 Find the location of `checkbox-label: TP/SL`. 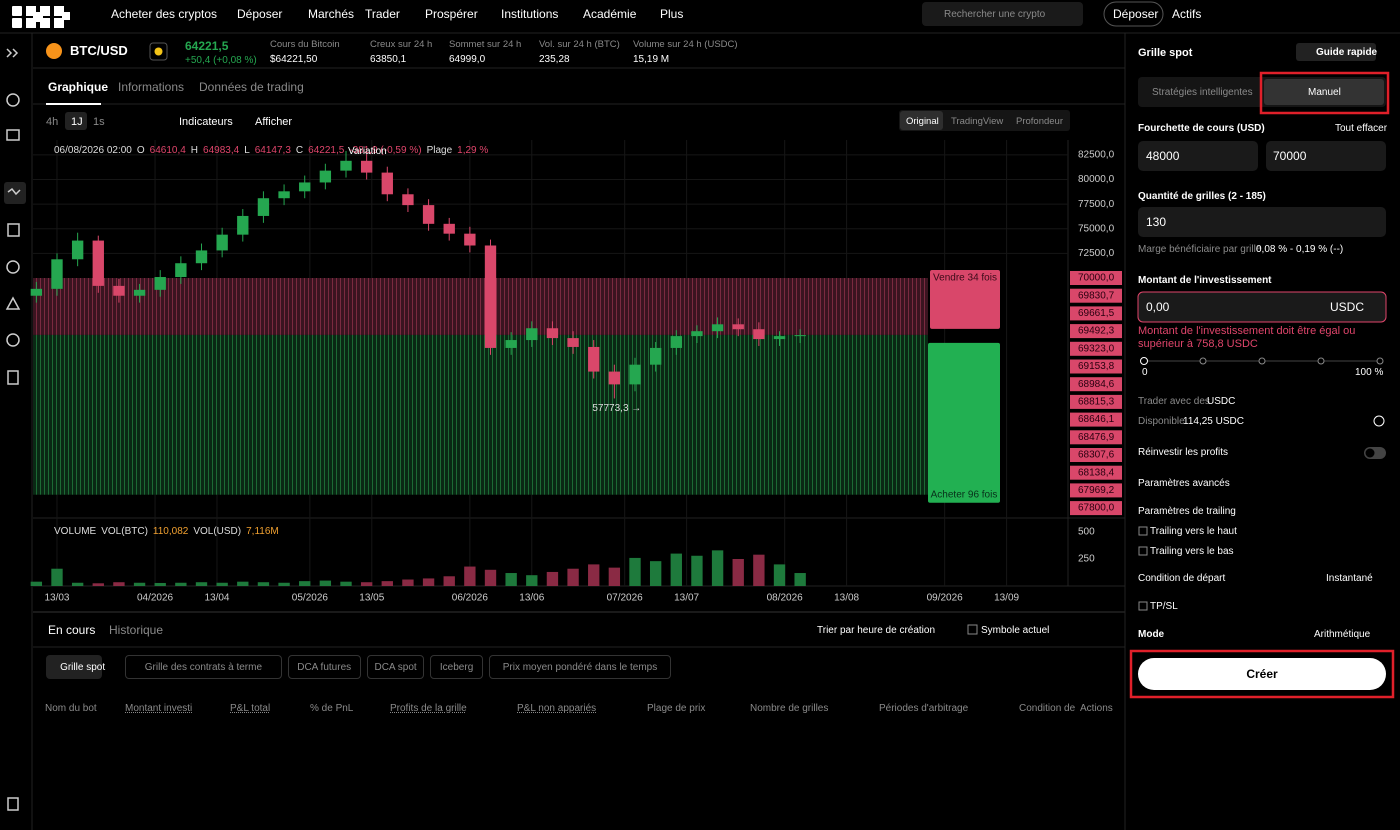

checkbox-label: TP/SL is located at coordinates (1164, 606).